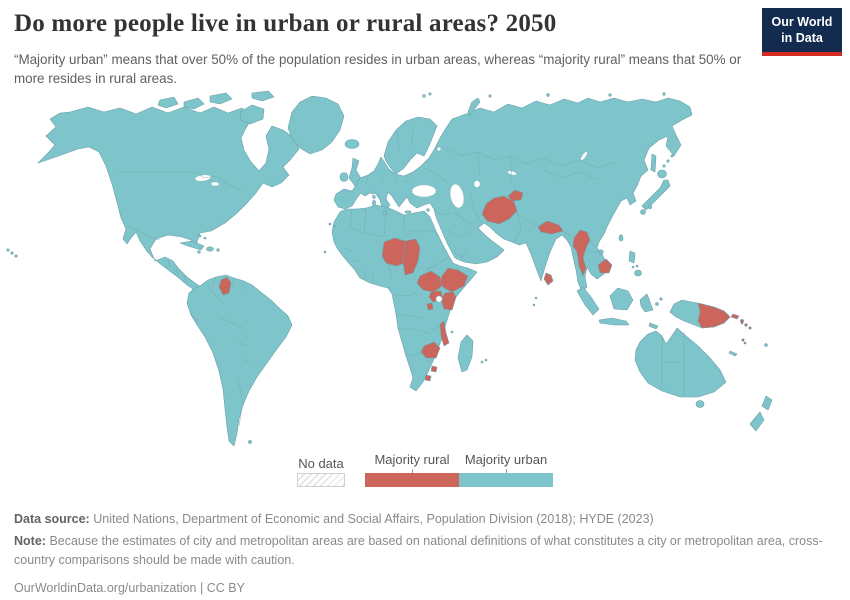 This screenshot has width=850, height=600. What do you see at coordinates (668, 161) in the screenshot?
I see `islands-kuril` at bounding box center [668, 161].